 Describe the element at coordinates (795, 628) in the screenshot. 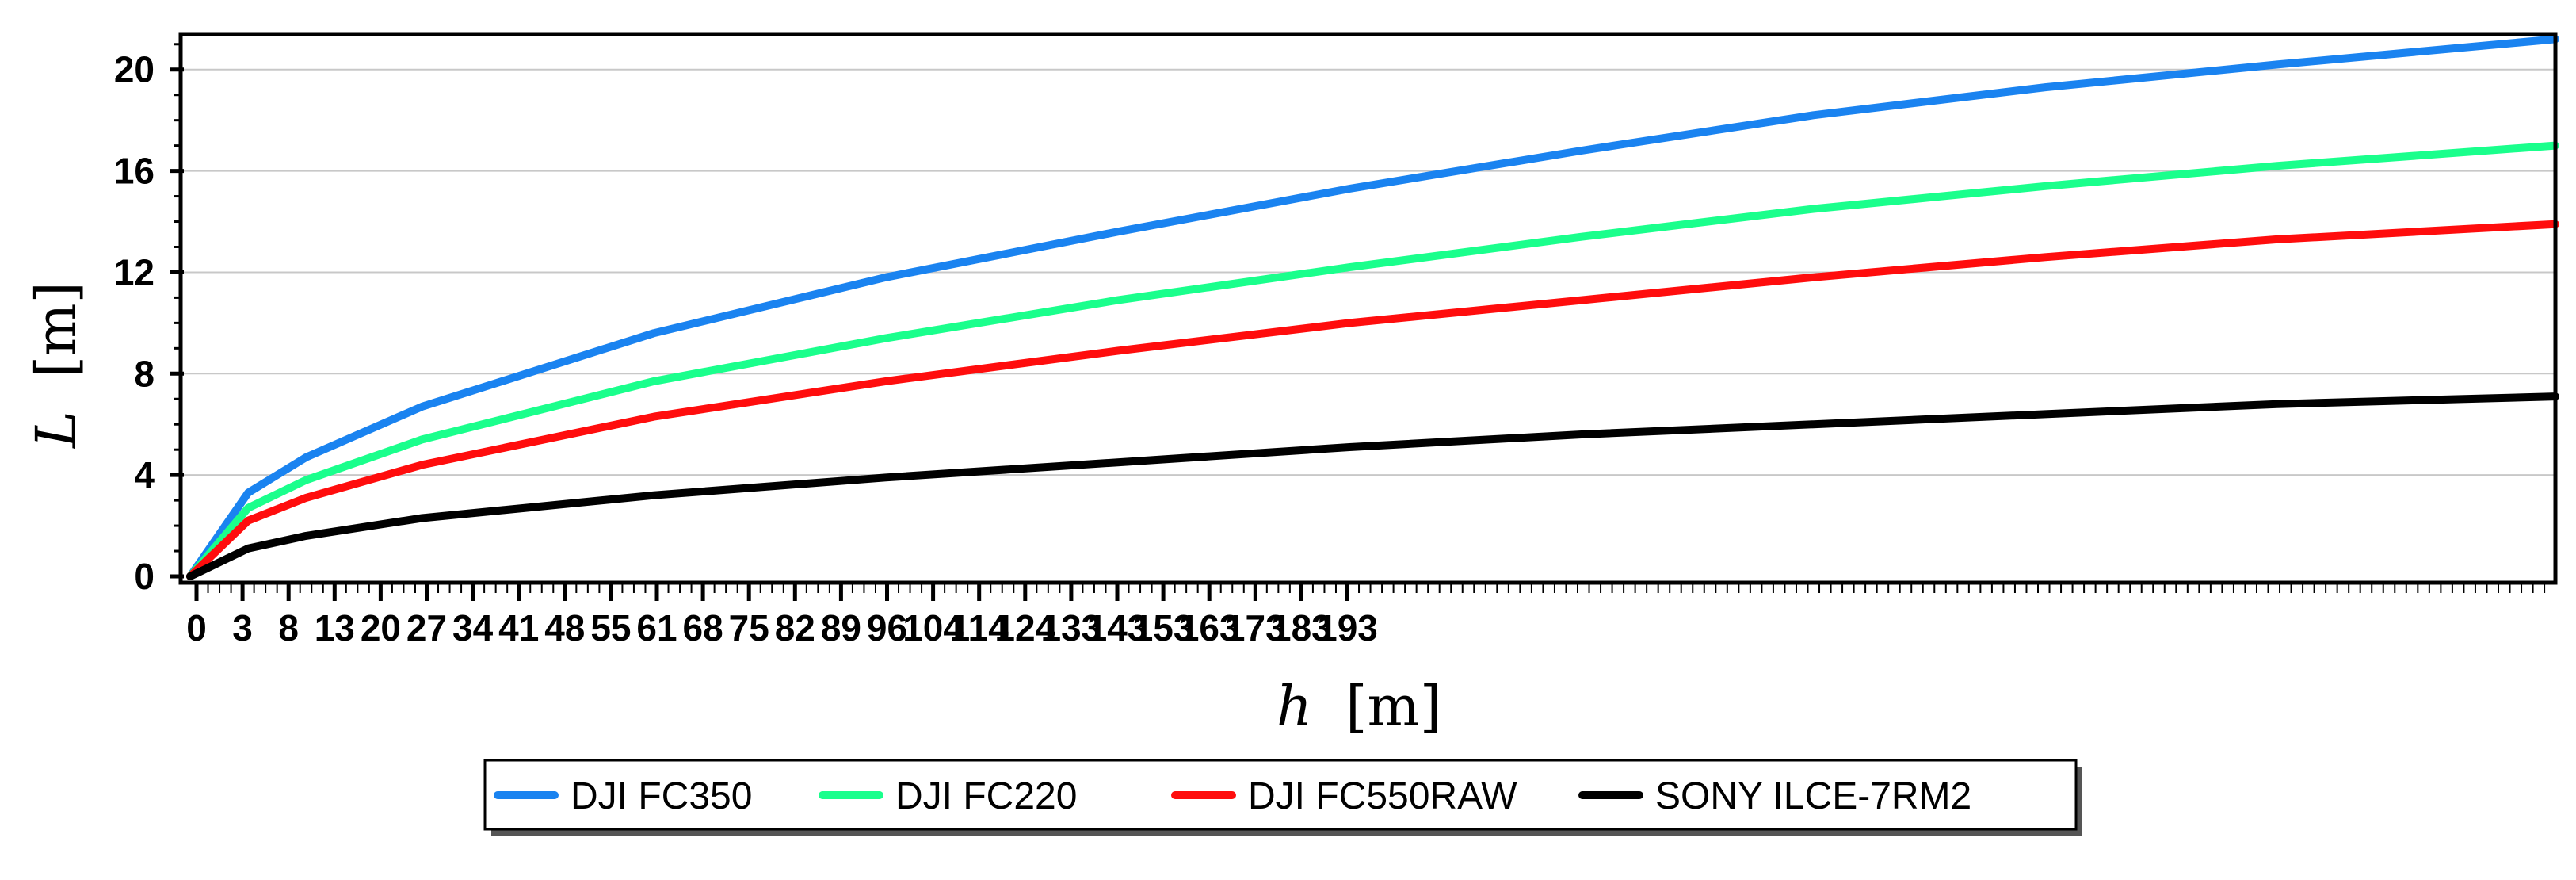

I see `x-tick-label: 82` at that location.